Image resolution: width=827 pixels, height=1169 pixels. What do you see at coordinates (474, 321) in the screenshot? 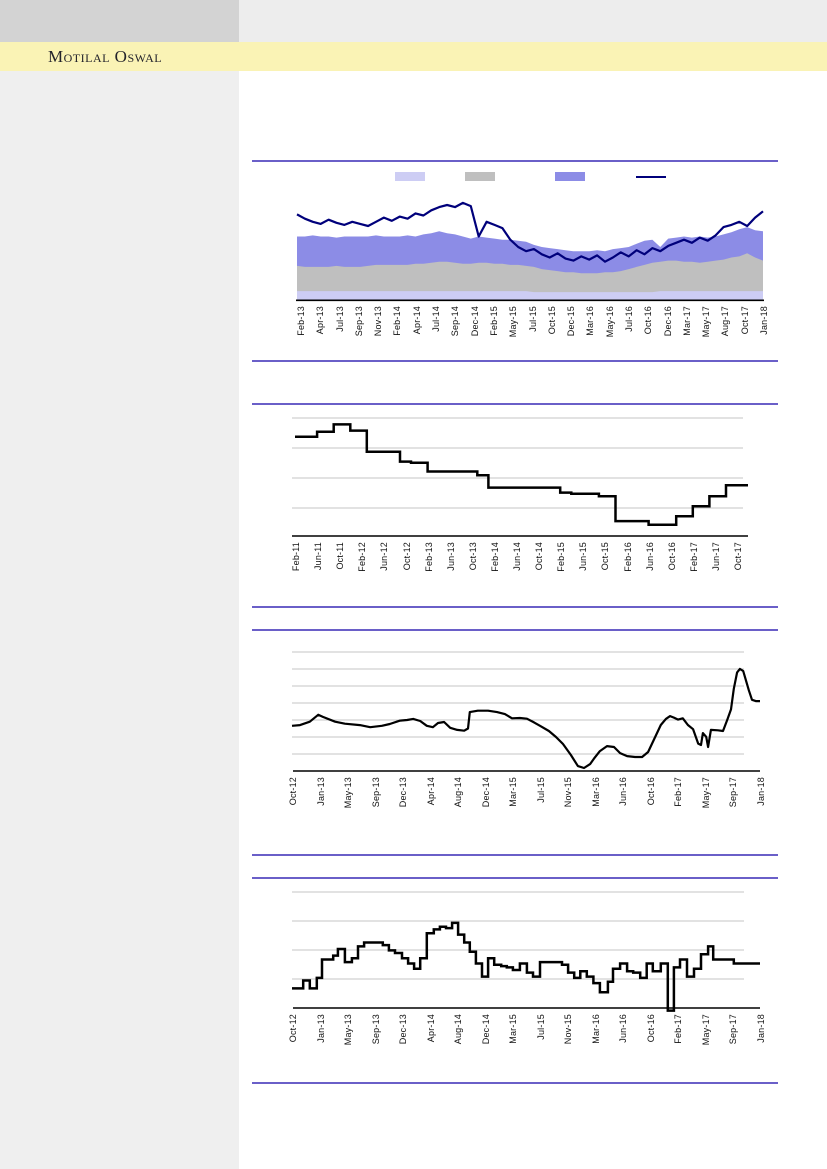
I see `chart-1-x-tick-label: Dec-14` at bounding box center [474, 321].